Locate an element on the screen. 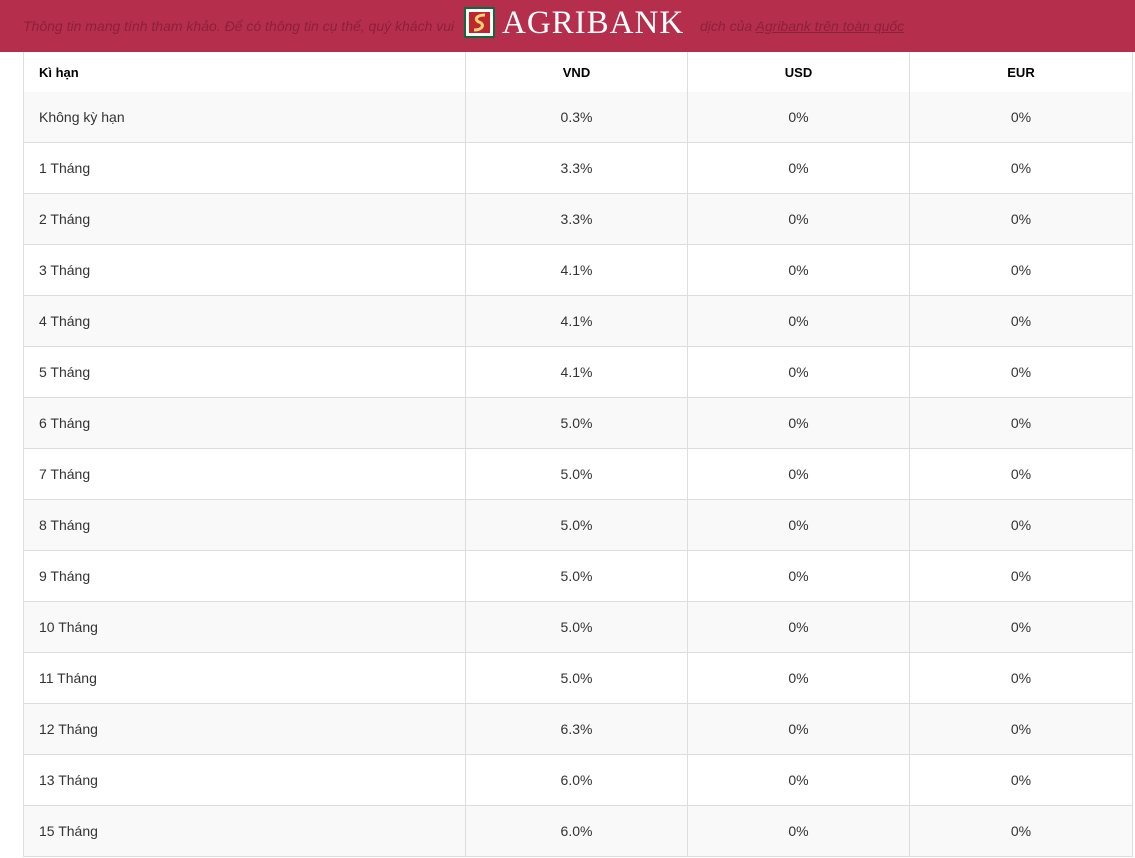  column-header: VND is located at coordinates (577, 72).